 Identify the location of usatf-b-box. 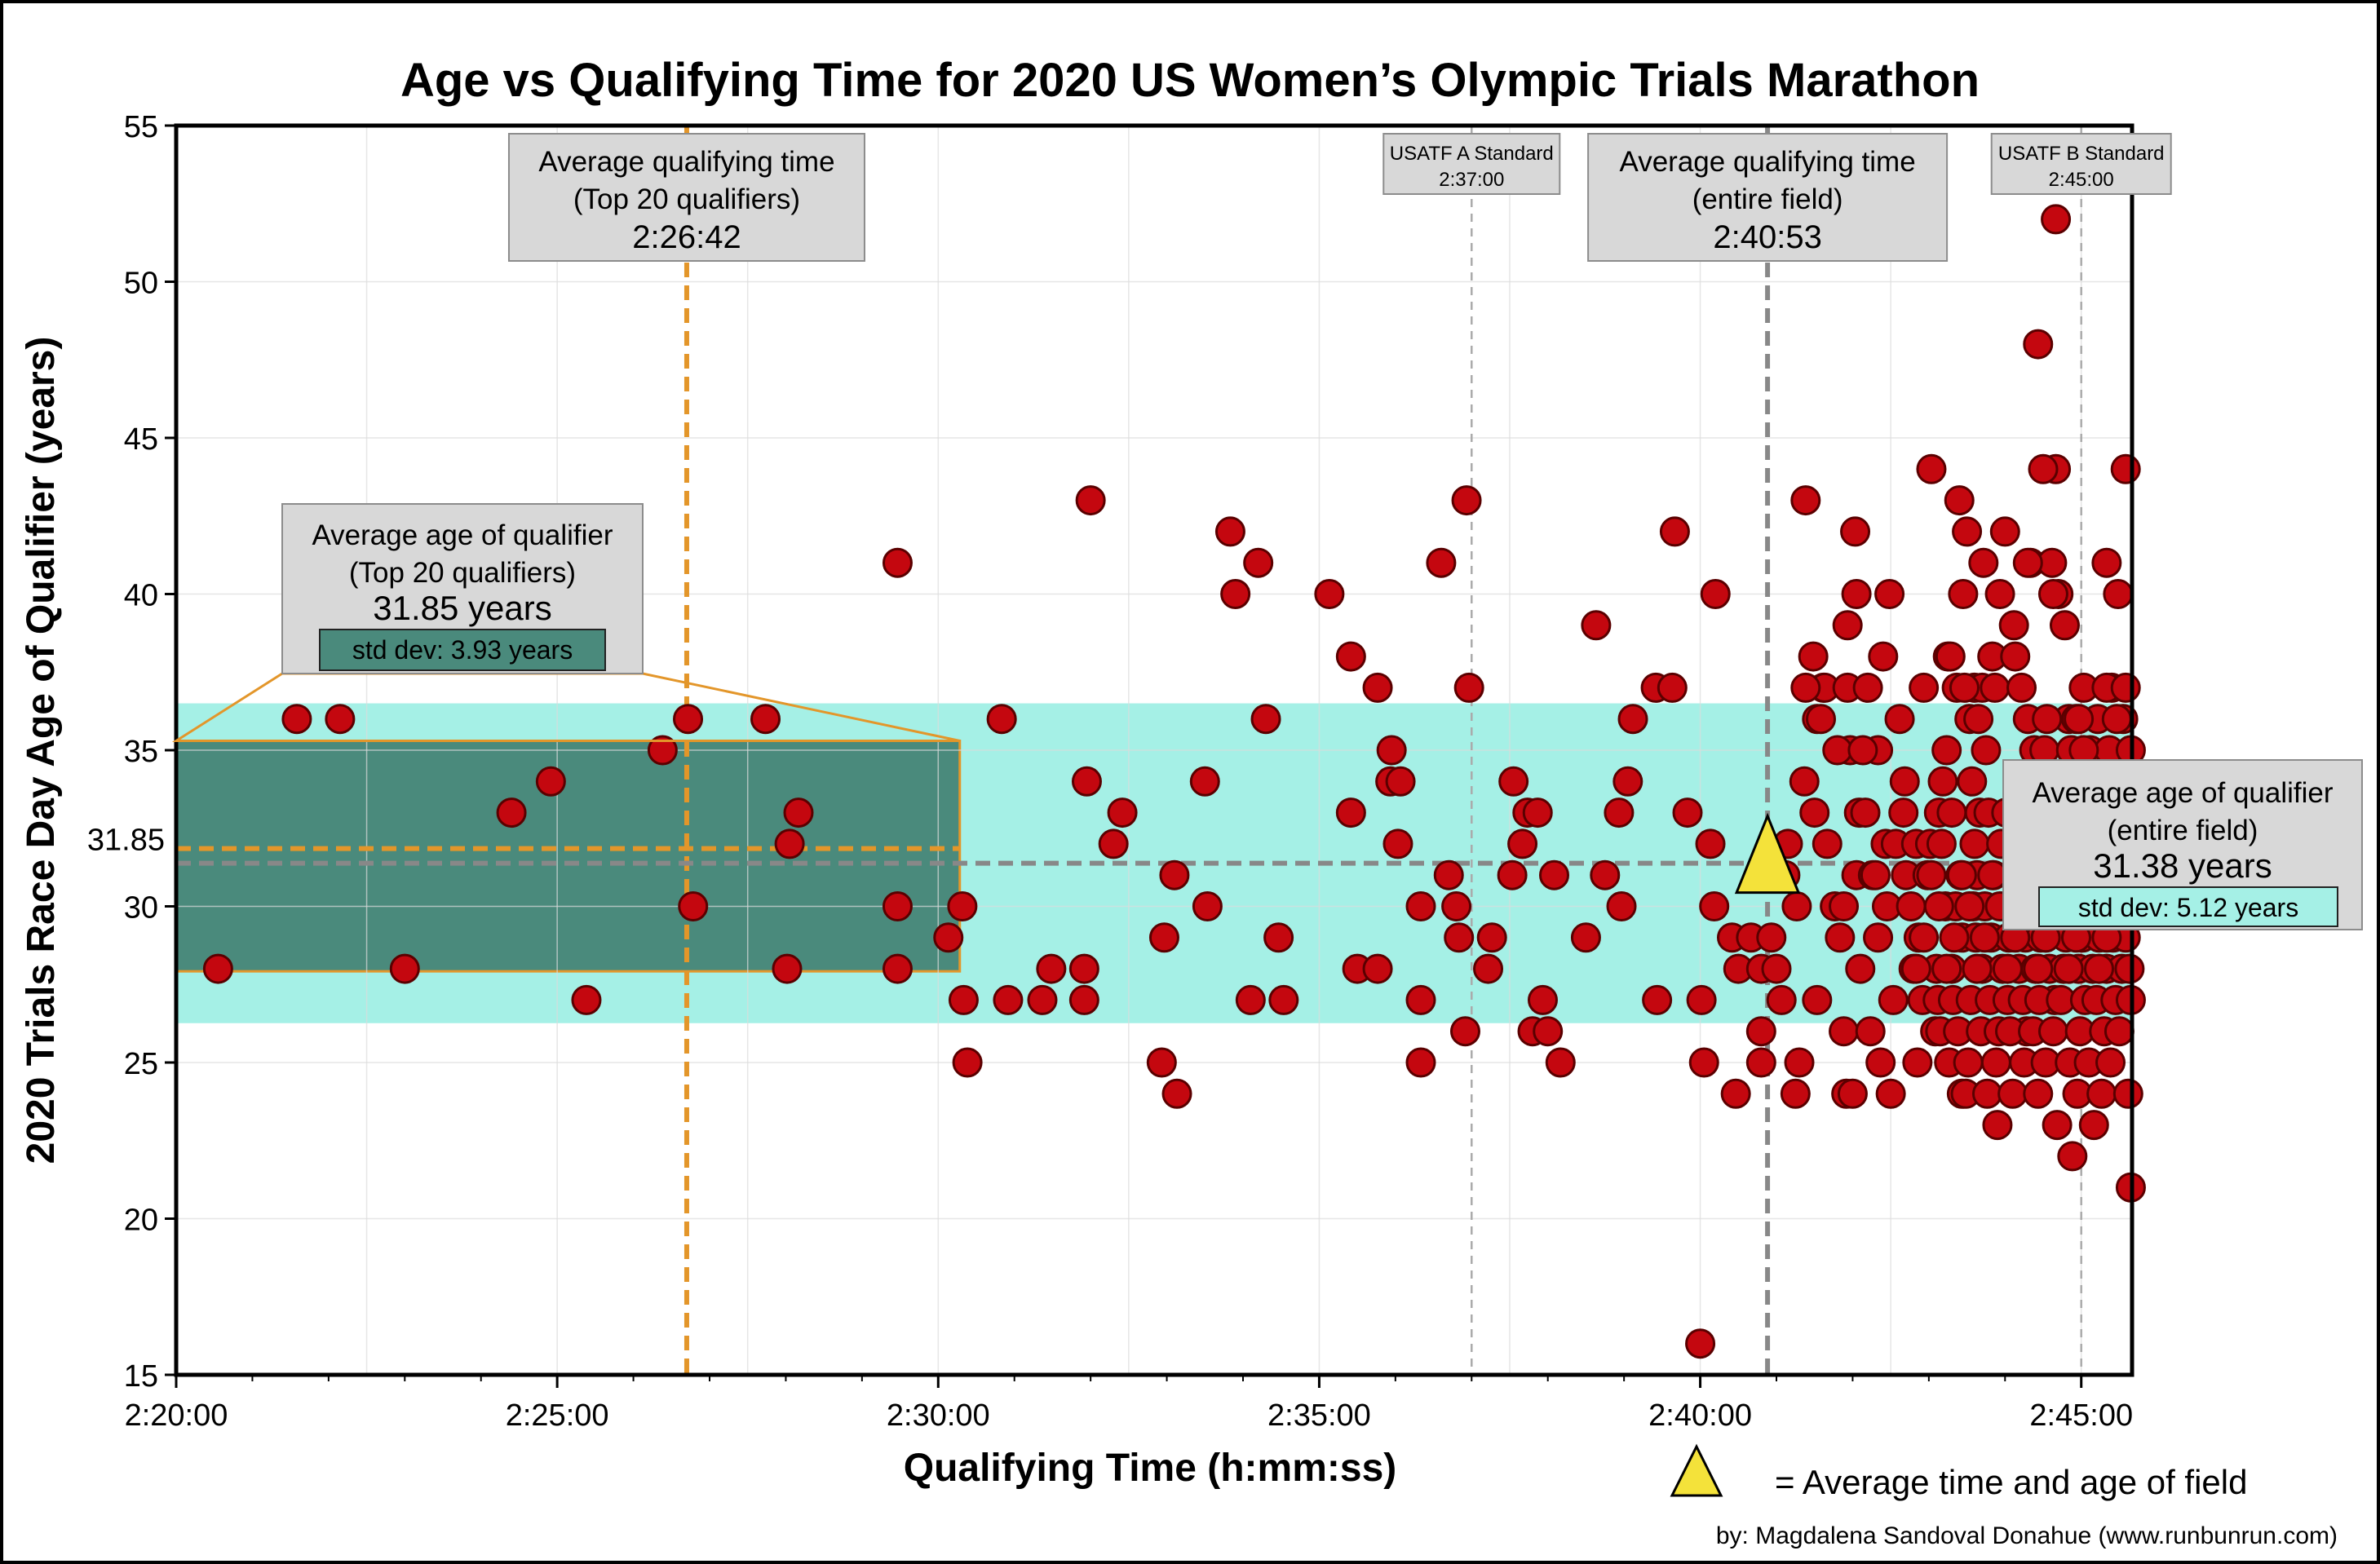
(2081, 164).